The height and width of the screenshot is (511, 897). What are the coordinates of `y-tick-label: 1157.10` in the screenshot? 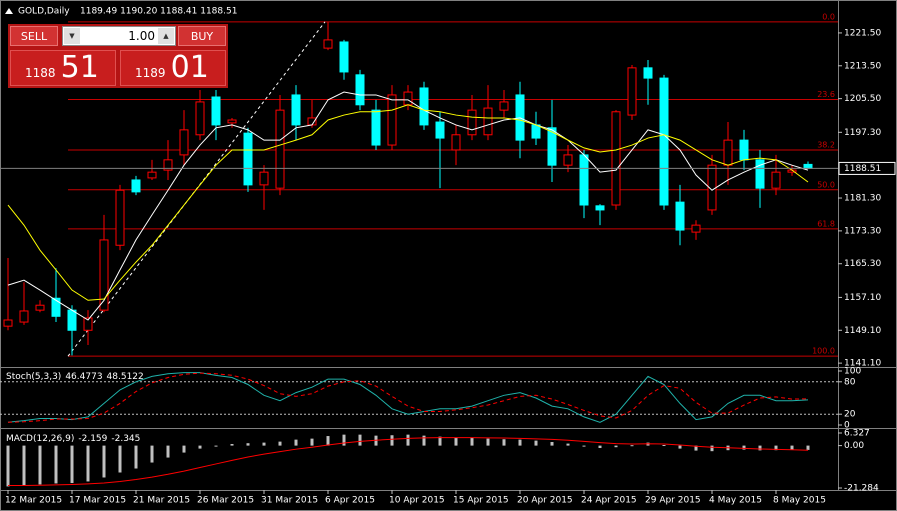 It's located at (862, 298).